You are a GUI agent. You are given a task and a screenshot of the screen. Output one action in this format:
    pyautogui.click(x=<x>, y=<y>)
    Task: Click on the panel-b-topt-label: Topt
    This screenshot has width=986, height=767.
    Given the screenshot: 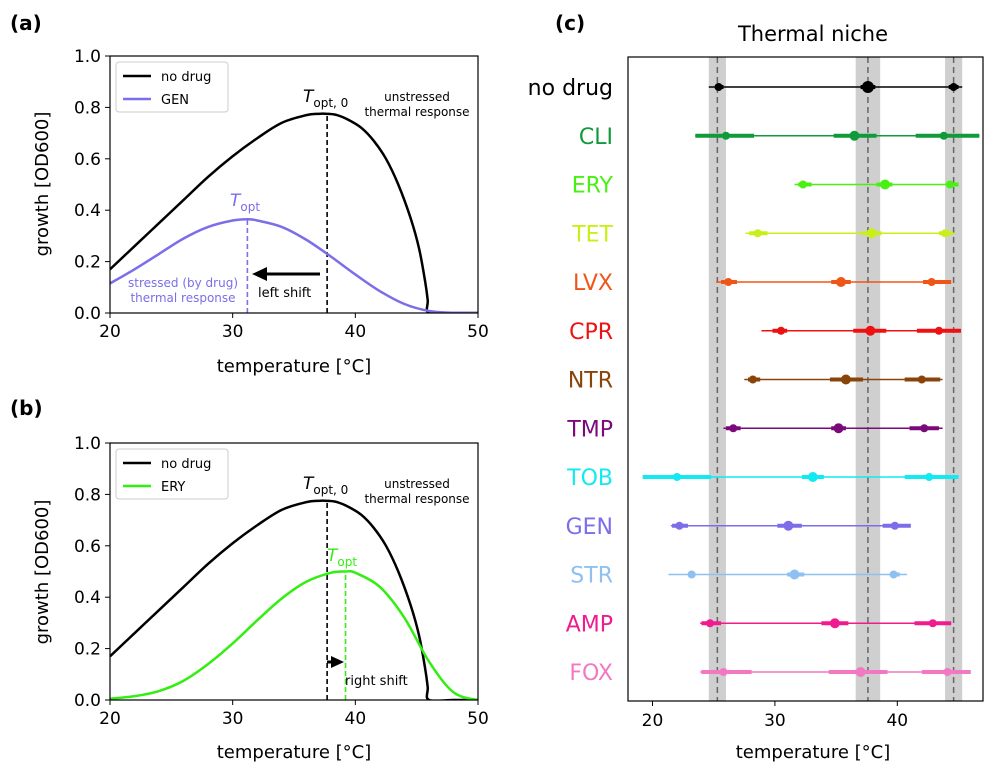 What is the action you would take?
    pyautogui.click(x=342, y=557)
    